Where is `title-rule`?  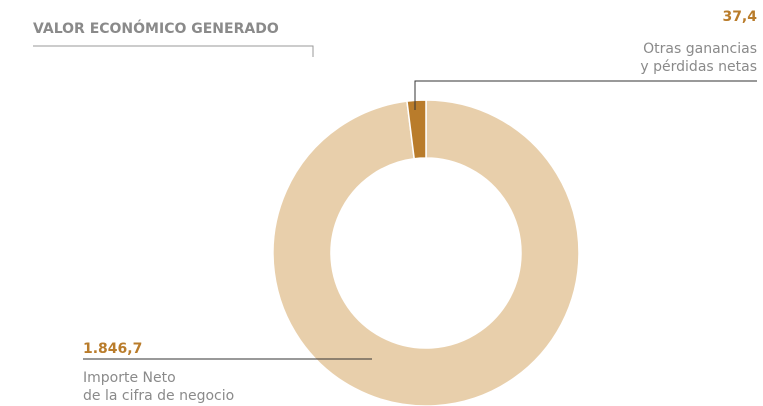 title-rule is located at coordinates (173, 51).